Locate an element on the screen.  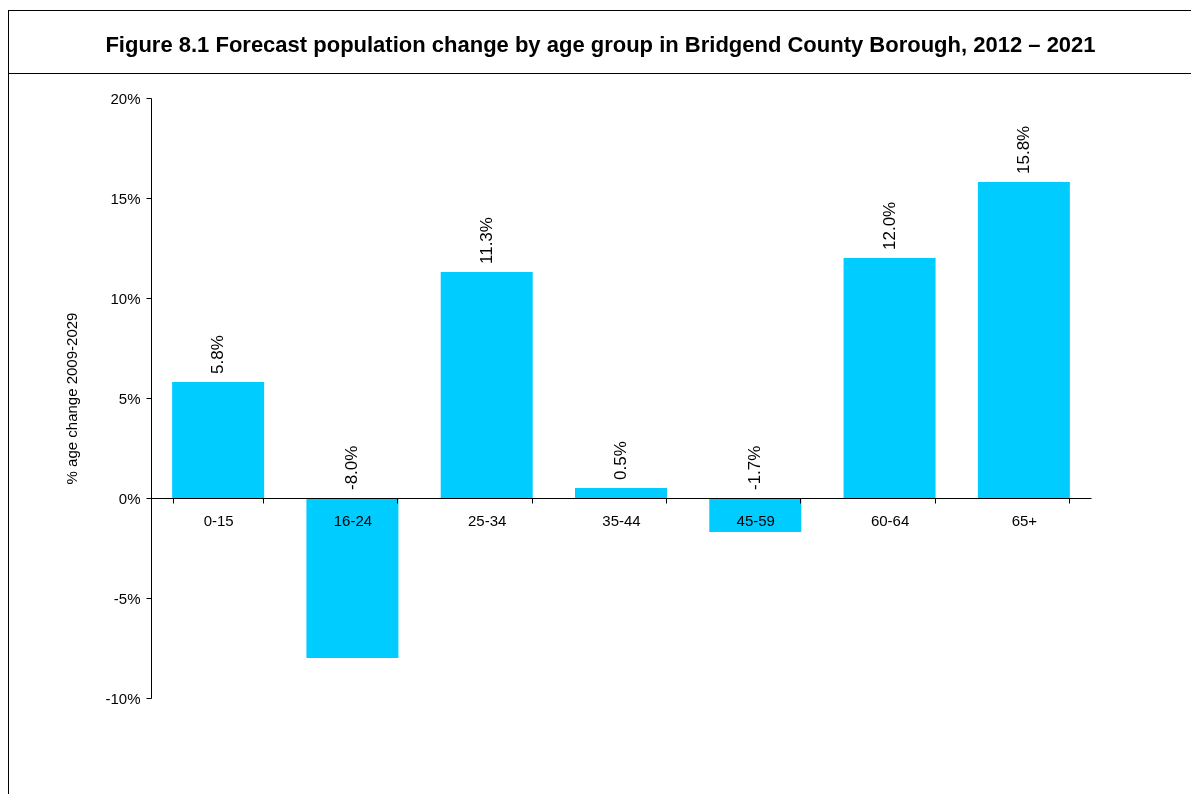
y-tick-label: 15% is located at coordinates (125, 198).